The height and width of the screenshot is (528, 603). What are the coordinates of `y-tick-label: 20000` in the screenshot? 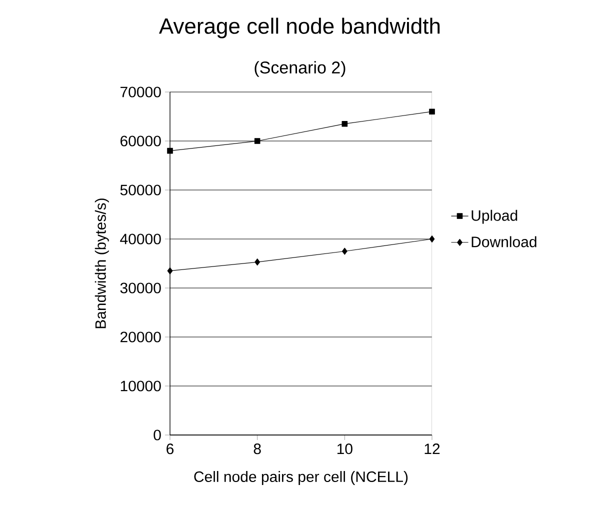 It's located at (140, 337).